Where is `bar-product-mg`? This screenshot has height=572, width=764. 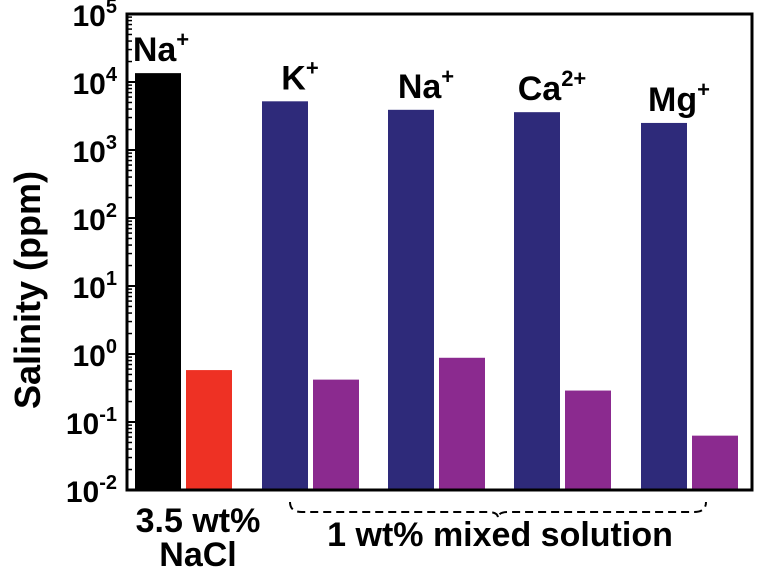
bar-product-mg is located at coordinates (715, 462).